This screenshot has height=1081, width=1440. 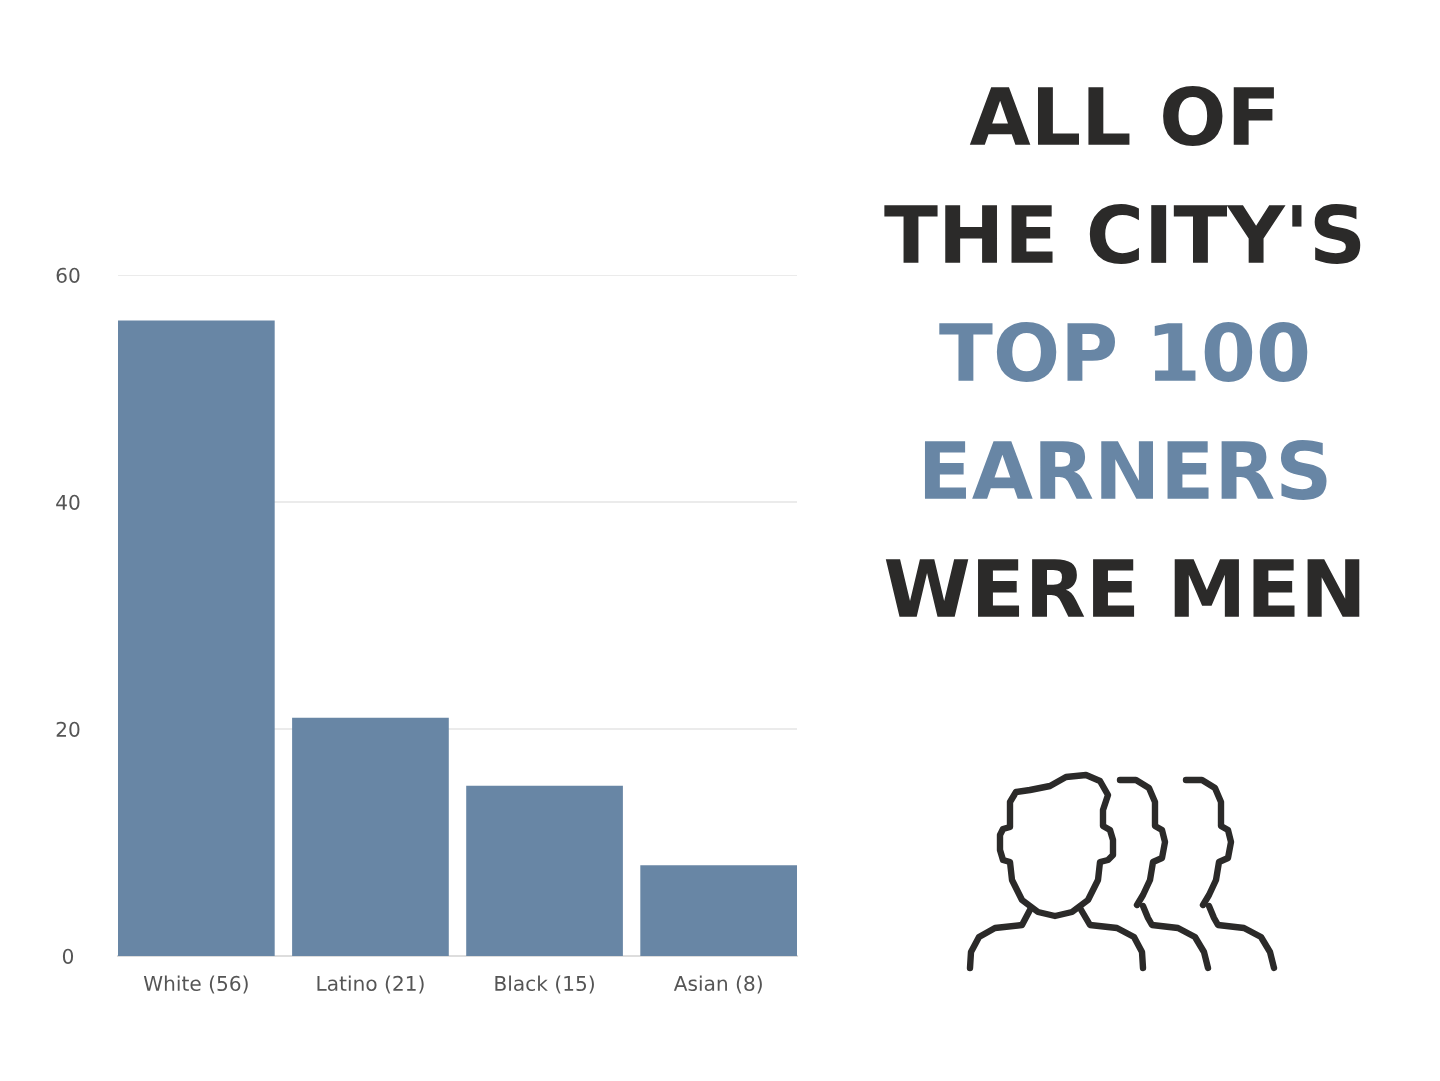 I want to click on y-tick-label: 20, so click(x=68, y=729).